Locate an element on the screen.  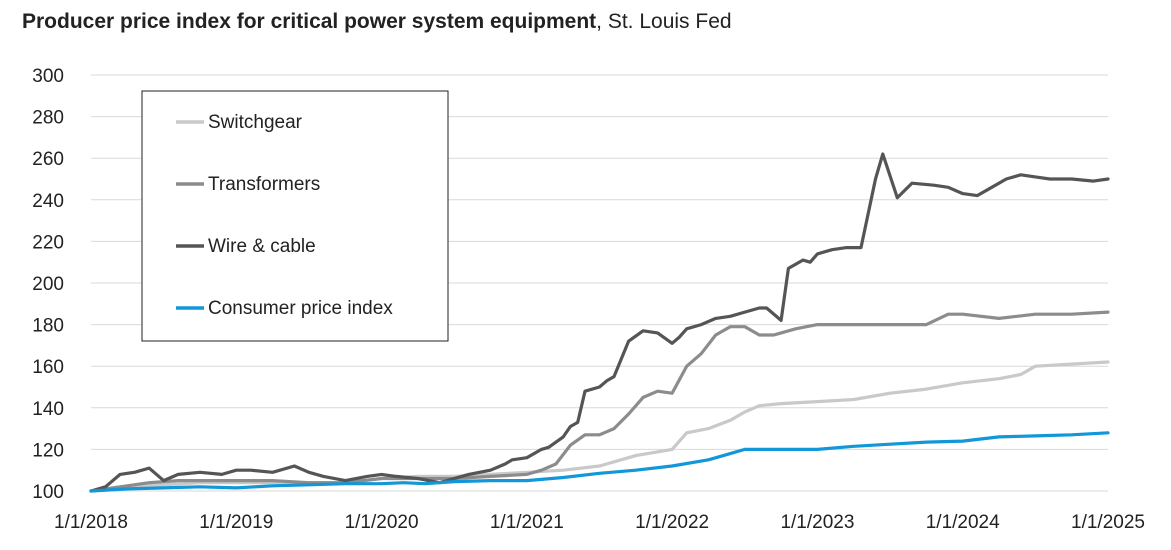
x-tick-label: 1/1/2018 is located at coordinates (91, 522).